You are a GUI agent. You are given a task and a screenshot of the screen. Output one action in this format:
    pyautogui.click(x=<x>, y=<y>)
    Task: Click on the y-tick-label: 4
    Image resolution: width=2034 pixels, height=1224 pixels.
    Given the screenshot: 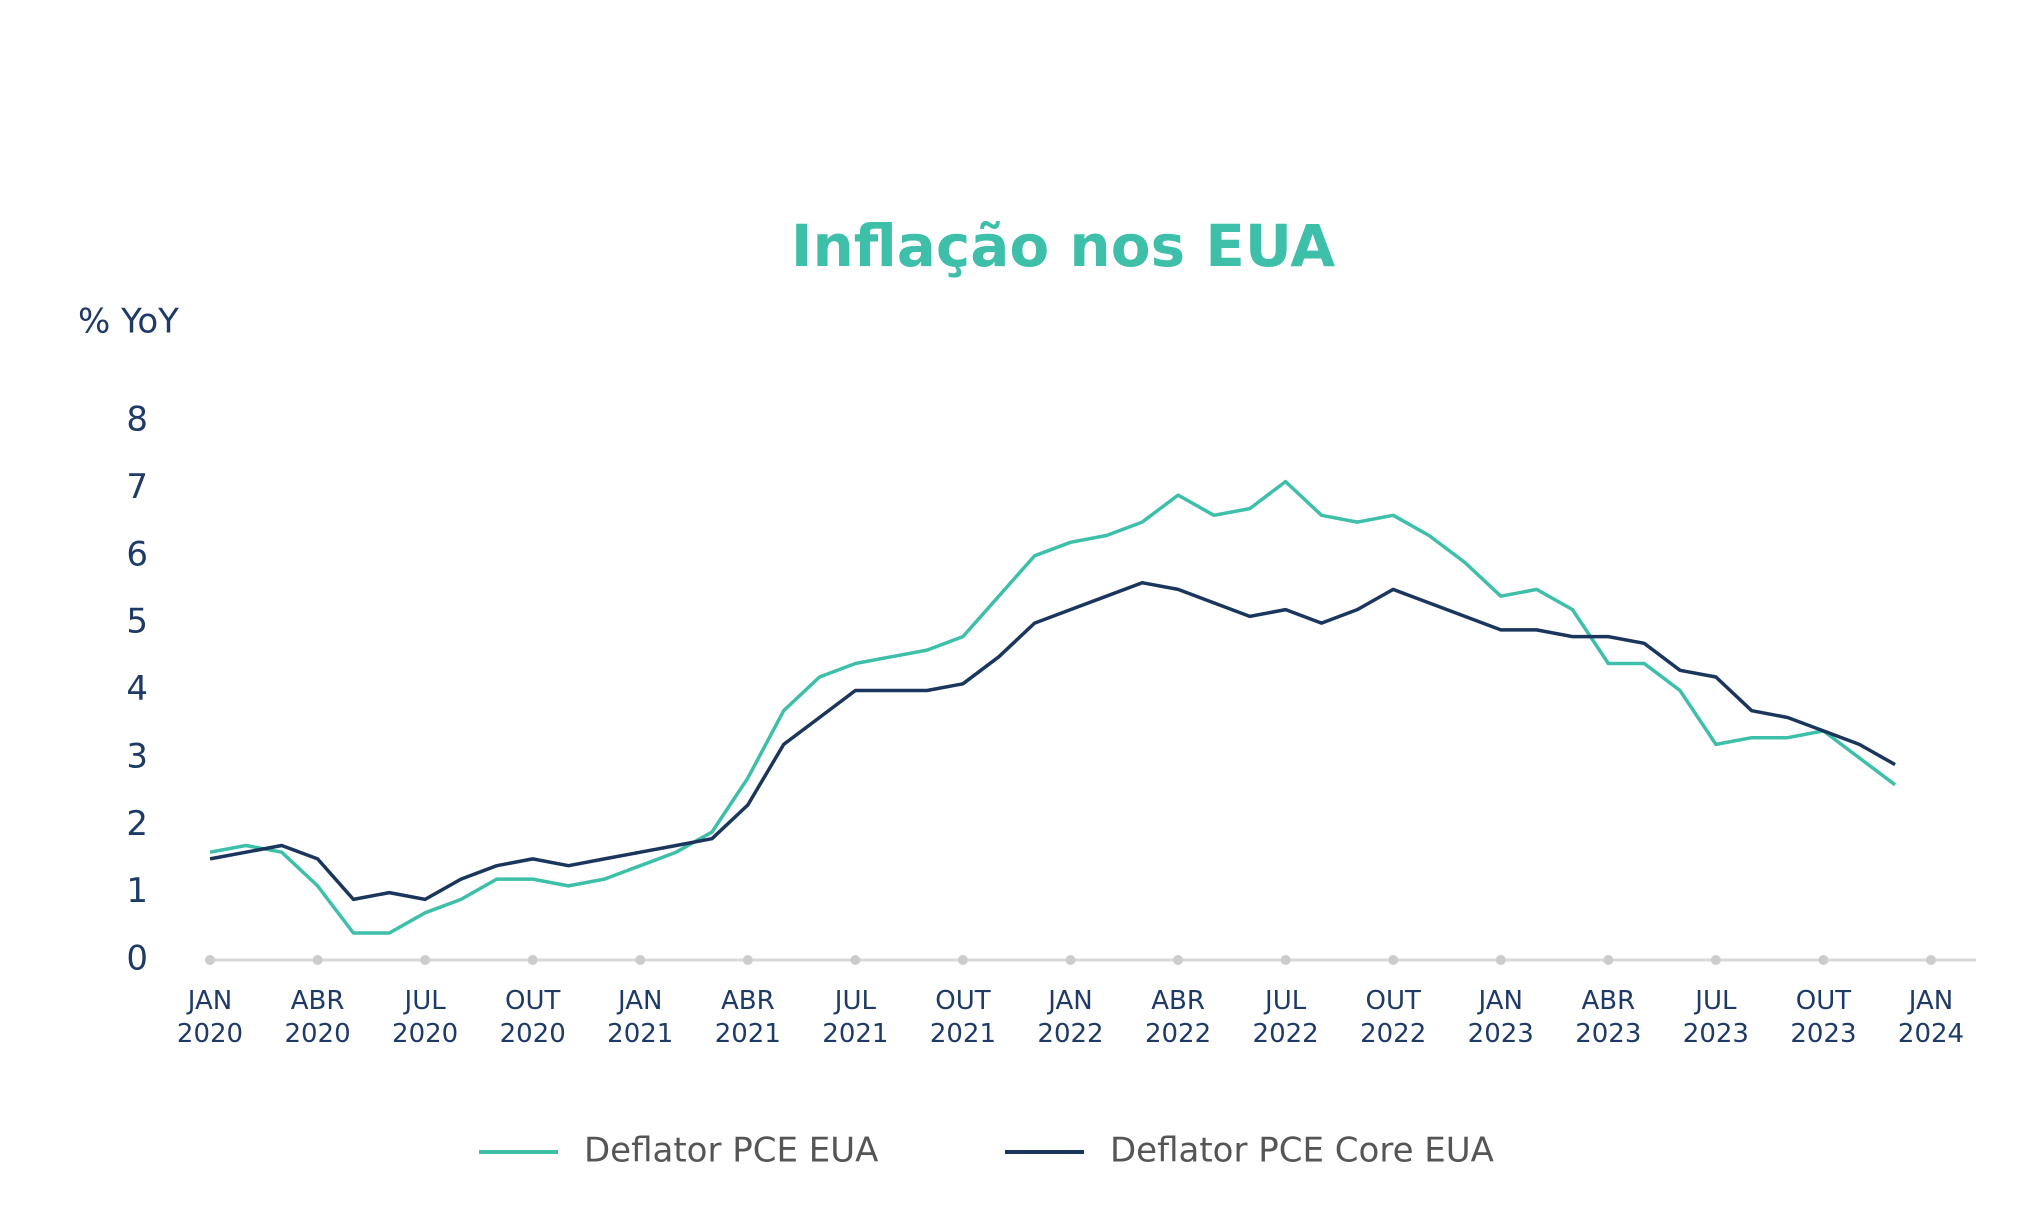 What is the action you would take?
    pyautogui.click(x=137, y=689)
    